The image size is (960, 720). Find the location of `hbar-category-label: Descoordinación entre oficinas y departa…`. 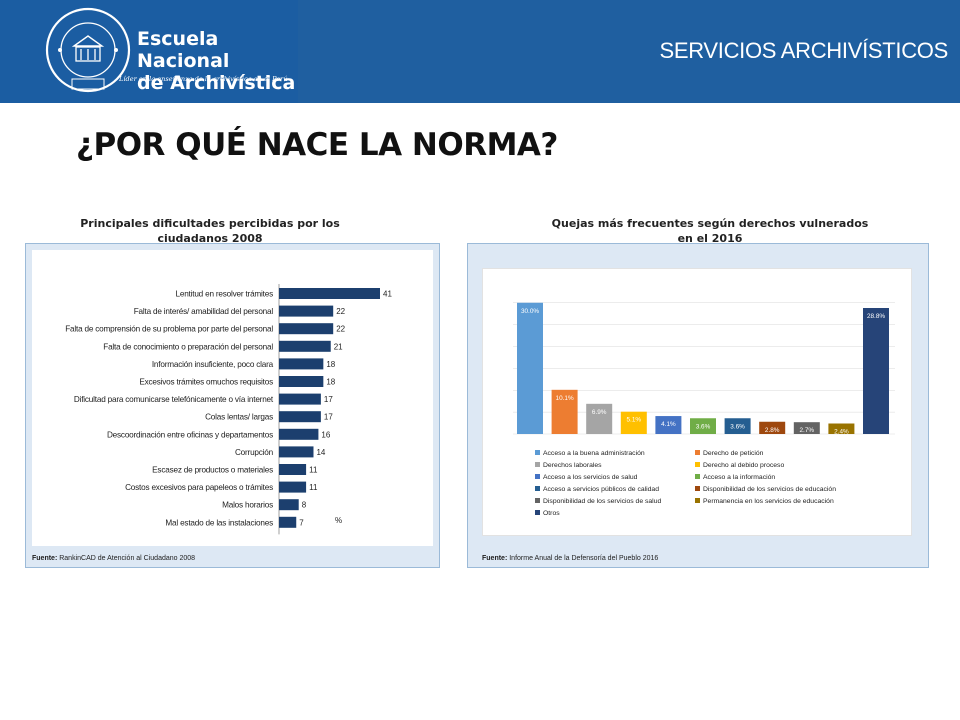

hbar-category-label: Descoordinación entre oficinas y departa… is located at coordinates (190, 434).